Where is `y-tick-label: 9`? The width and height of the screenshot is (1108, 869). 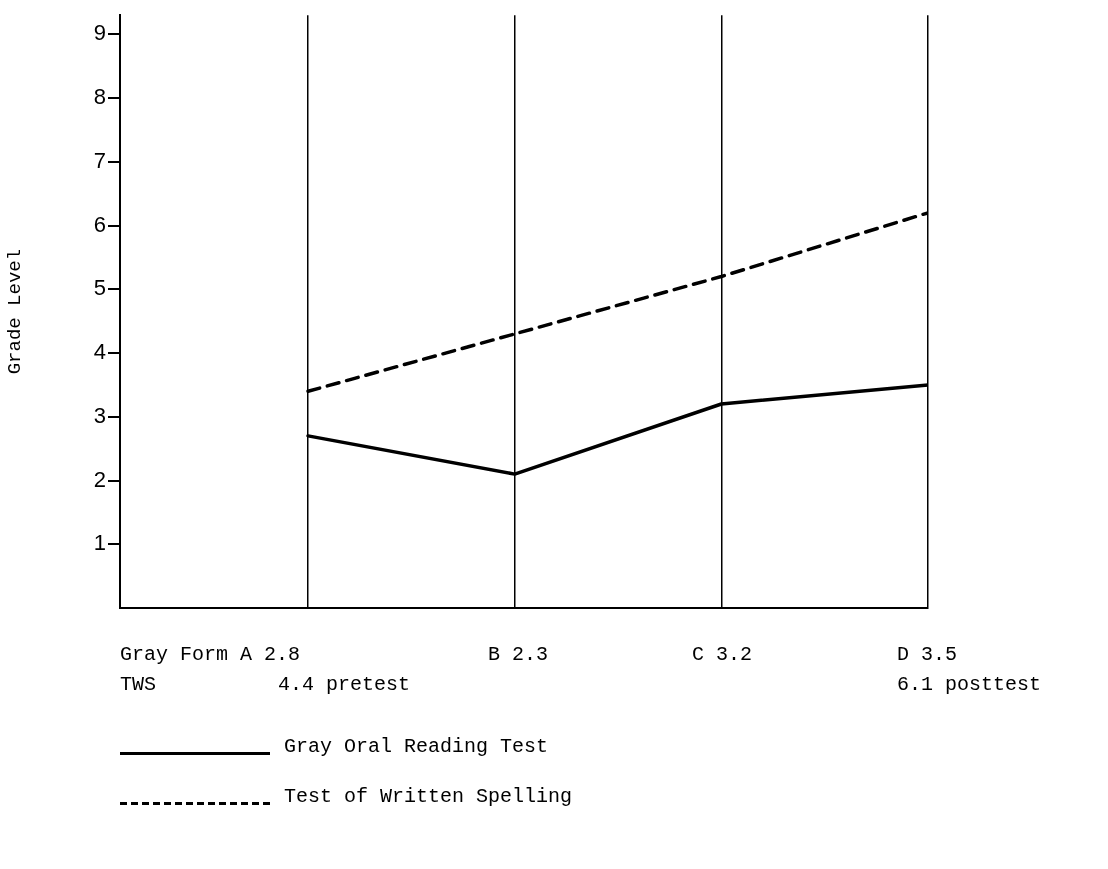
y-tick-label: 9 is located at coordinates (99, 33).